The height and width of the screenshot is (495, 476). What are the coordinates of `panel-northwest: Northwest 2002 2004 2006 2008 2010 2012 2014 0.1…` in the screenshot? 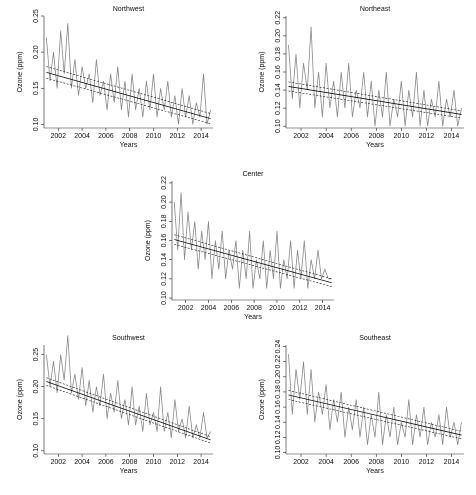 It's located at (115, 77).